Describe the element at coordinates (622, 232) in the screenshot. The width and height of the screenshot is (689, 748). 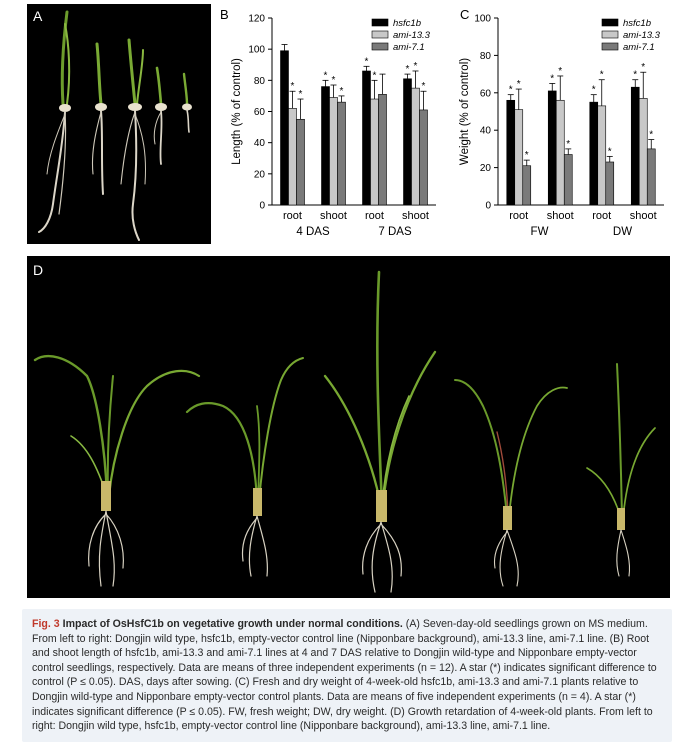
I see `group-label: DW` at that location.